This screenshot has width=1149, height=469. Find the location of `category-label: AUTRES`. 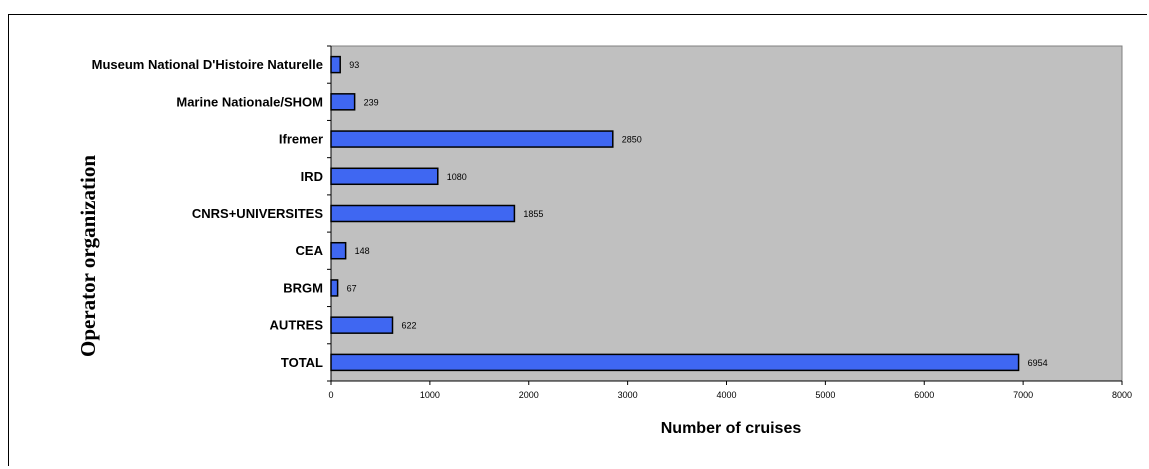

category-label: AUTRES is located at coordinates (297, 325).